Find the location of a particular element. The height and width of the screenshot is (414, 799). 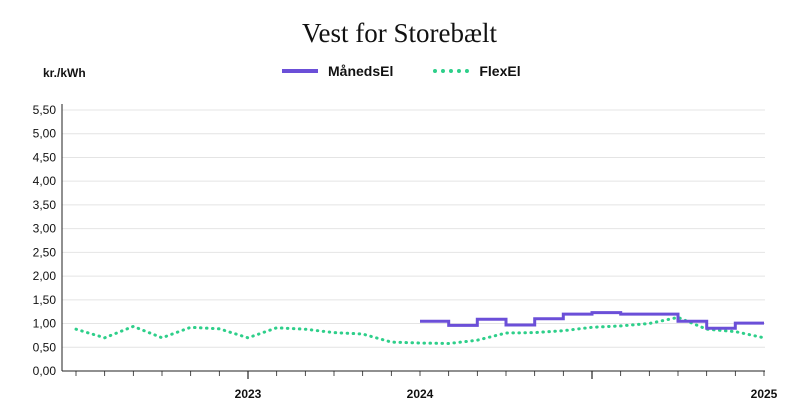

y-tick-label: 3,50 is located at coordinates (45, 205).